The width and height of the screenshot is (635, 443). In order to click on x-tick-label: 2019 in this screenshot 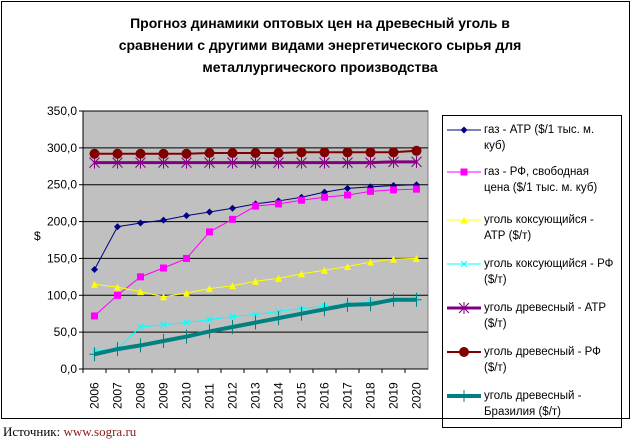, I will do `click(394, 395)`.